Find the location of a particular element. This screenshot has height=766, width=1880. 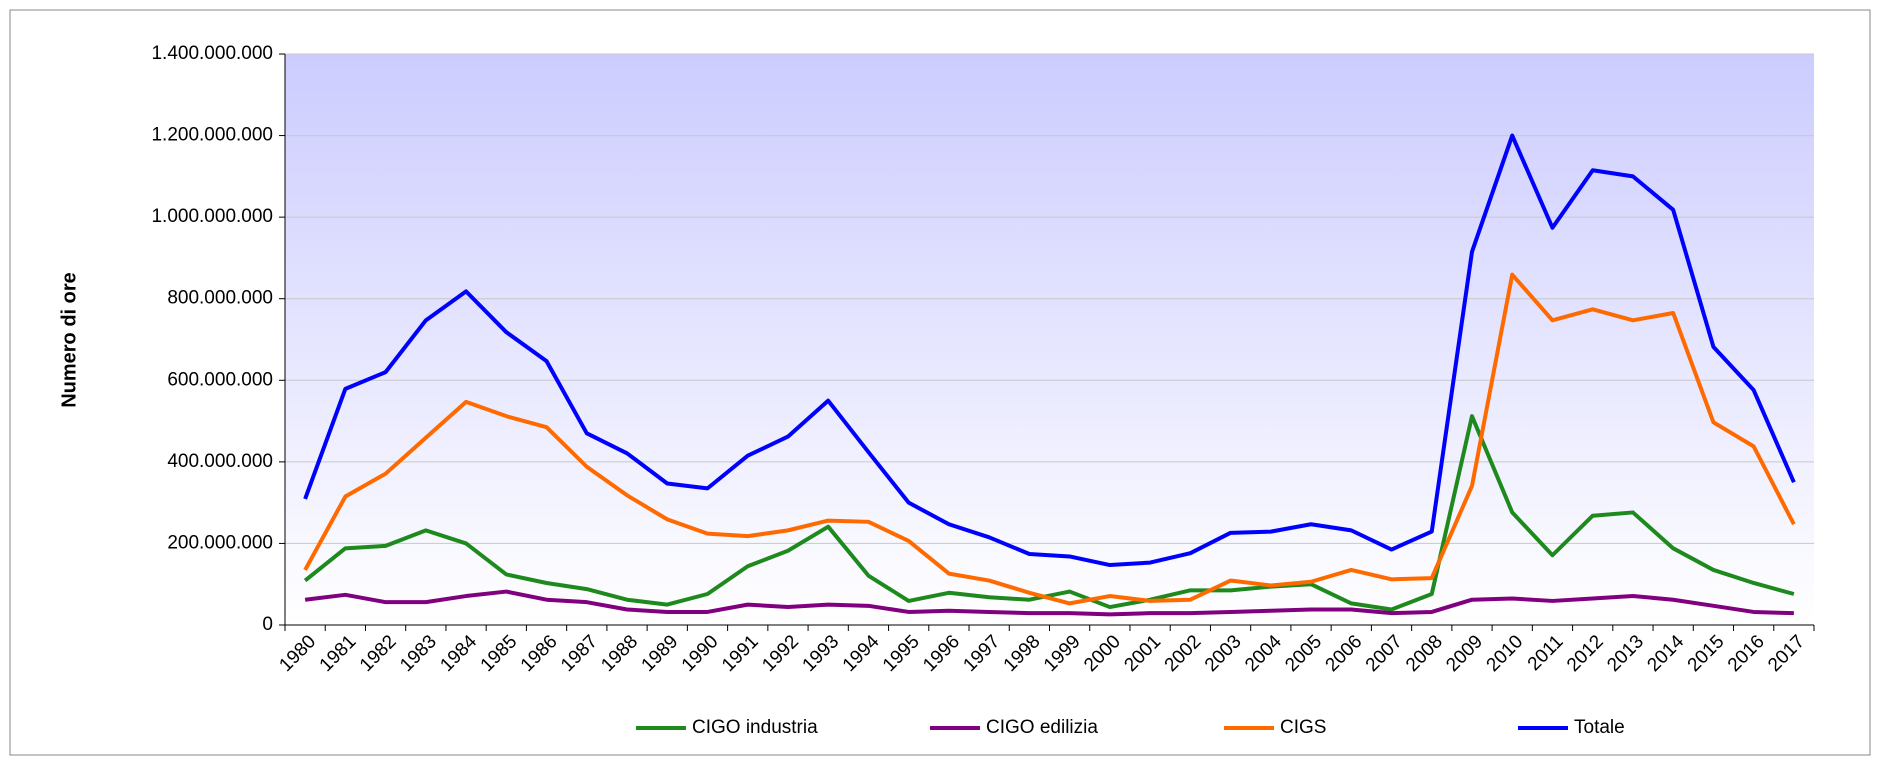

y-tick-label: 1.200.000.000 is located at coordinates (212, 135).